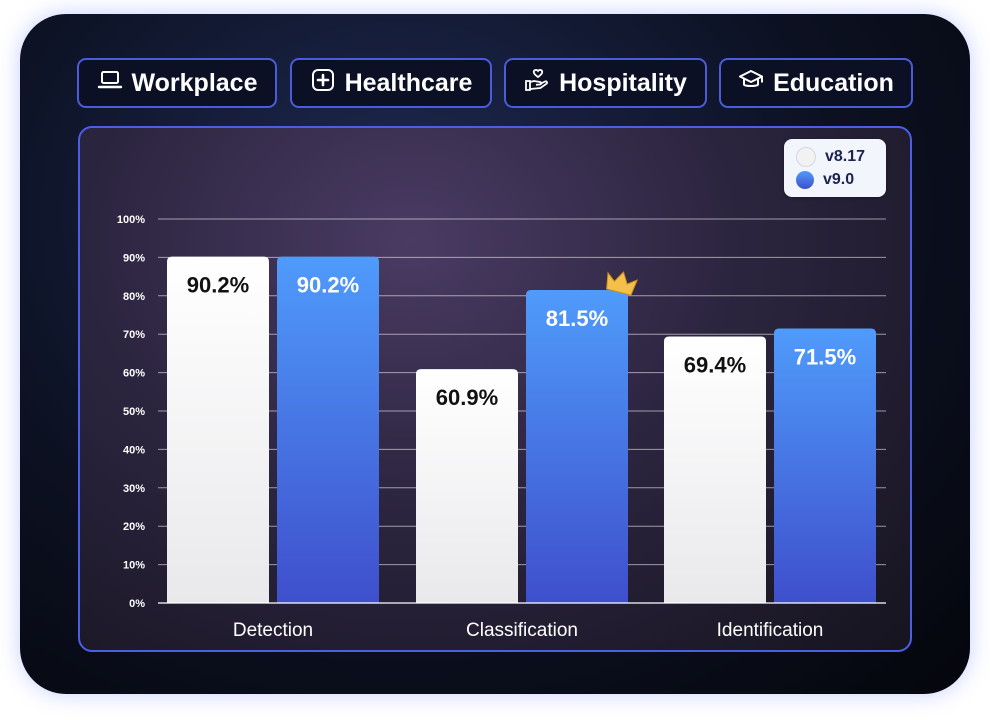  What do you see at coordinates (134, 374) in the screenshot?
I see `y-tick-label: 60%` at bounding box center [134, 374].